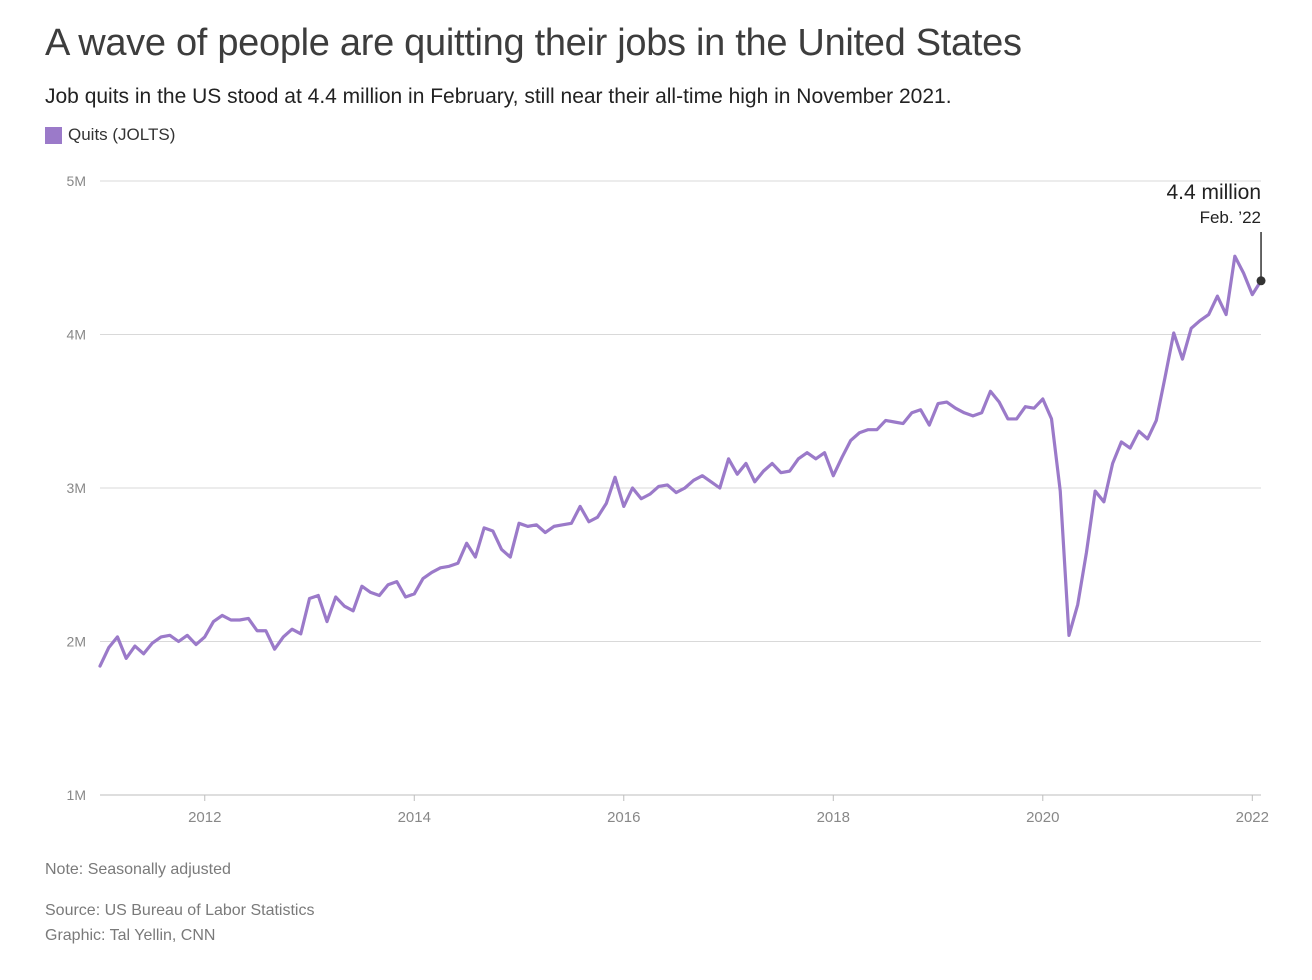 This screenshot has width=1312, height=980. Describe the element at coordinates (1042, 817) in the screenshot. I see `x-tick-label: 2020` at that location.